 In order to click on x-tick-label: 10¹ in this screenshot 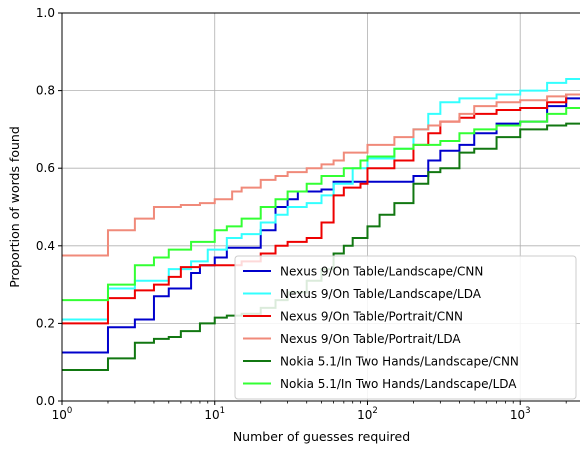, I will do `click(214, 414)`.